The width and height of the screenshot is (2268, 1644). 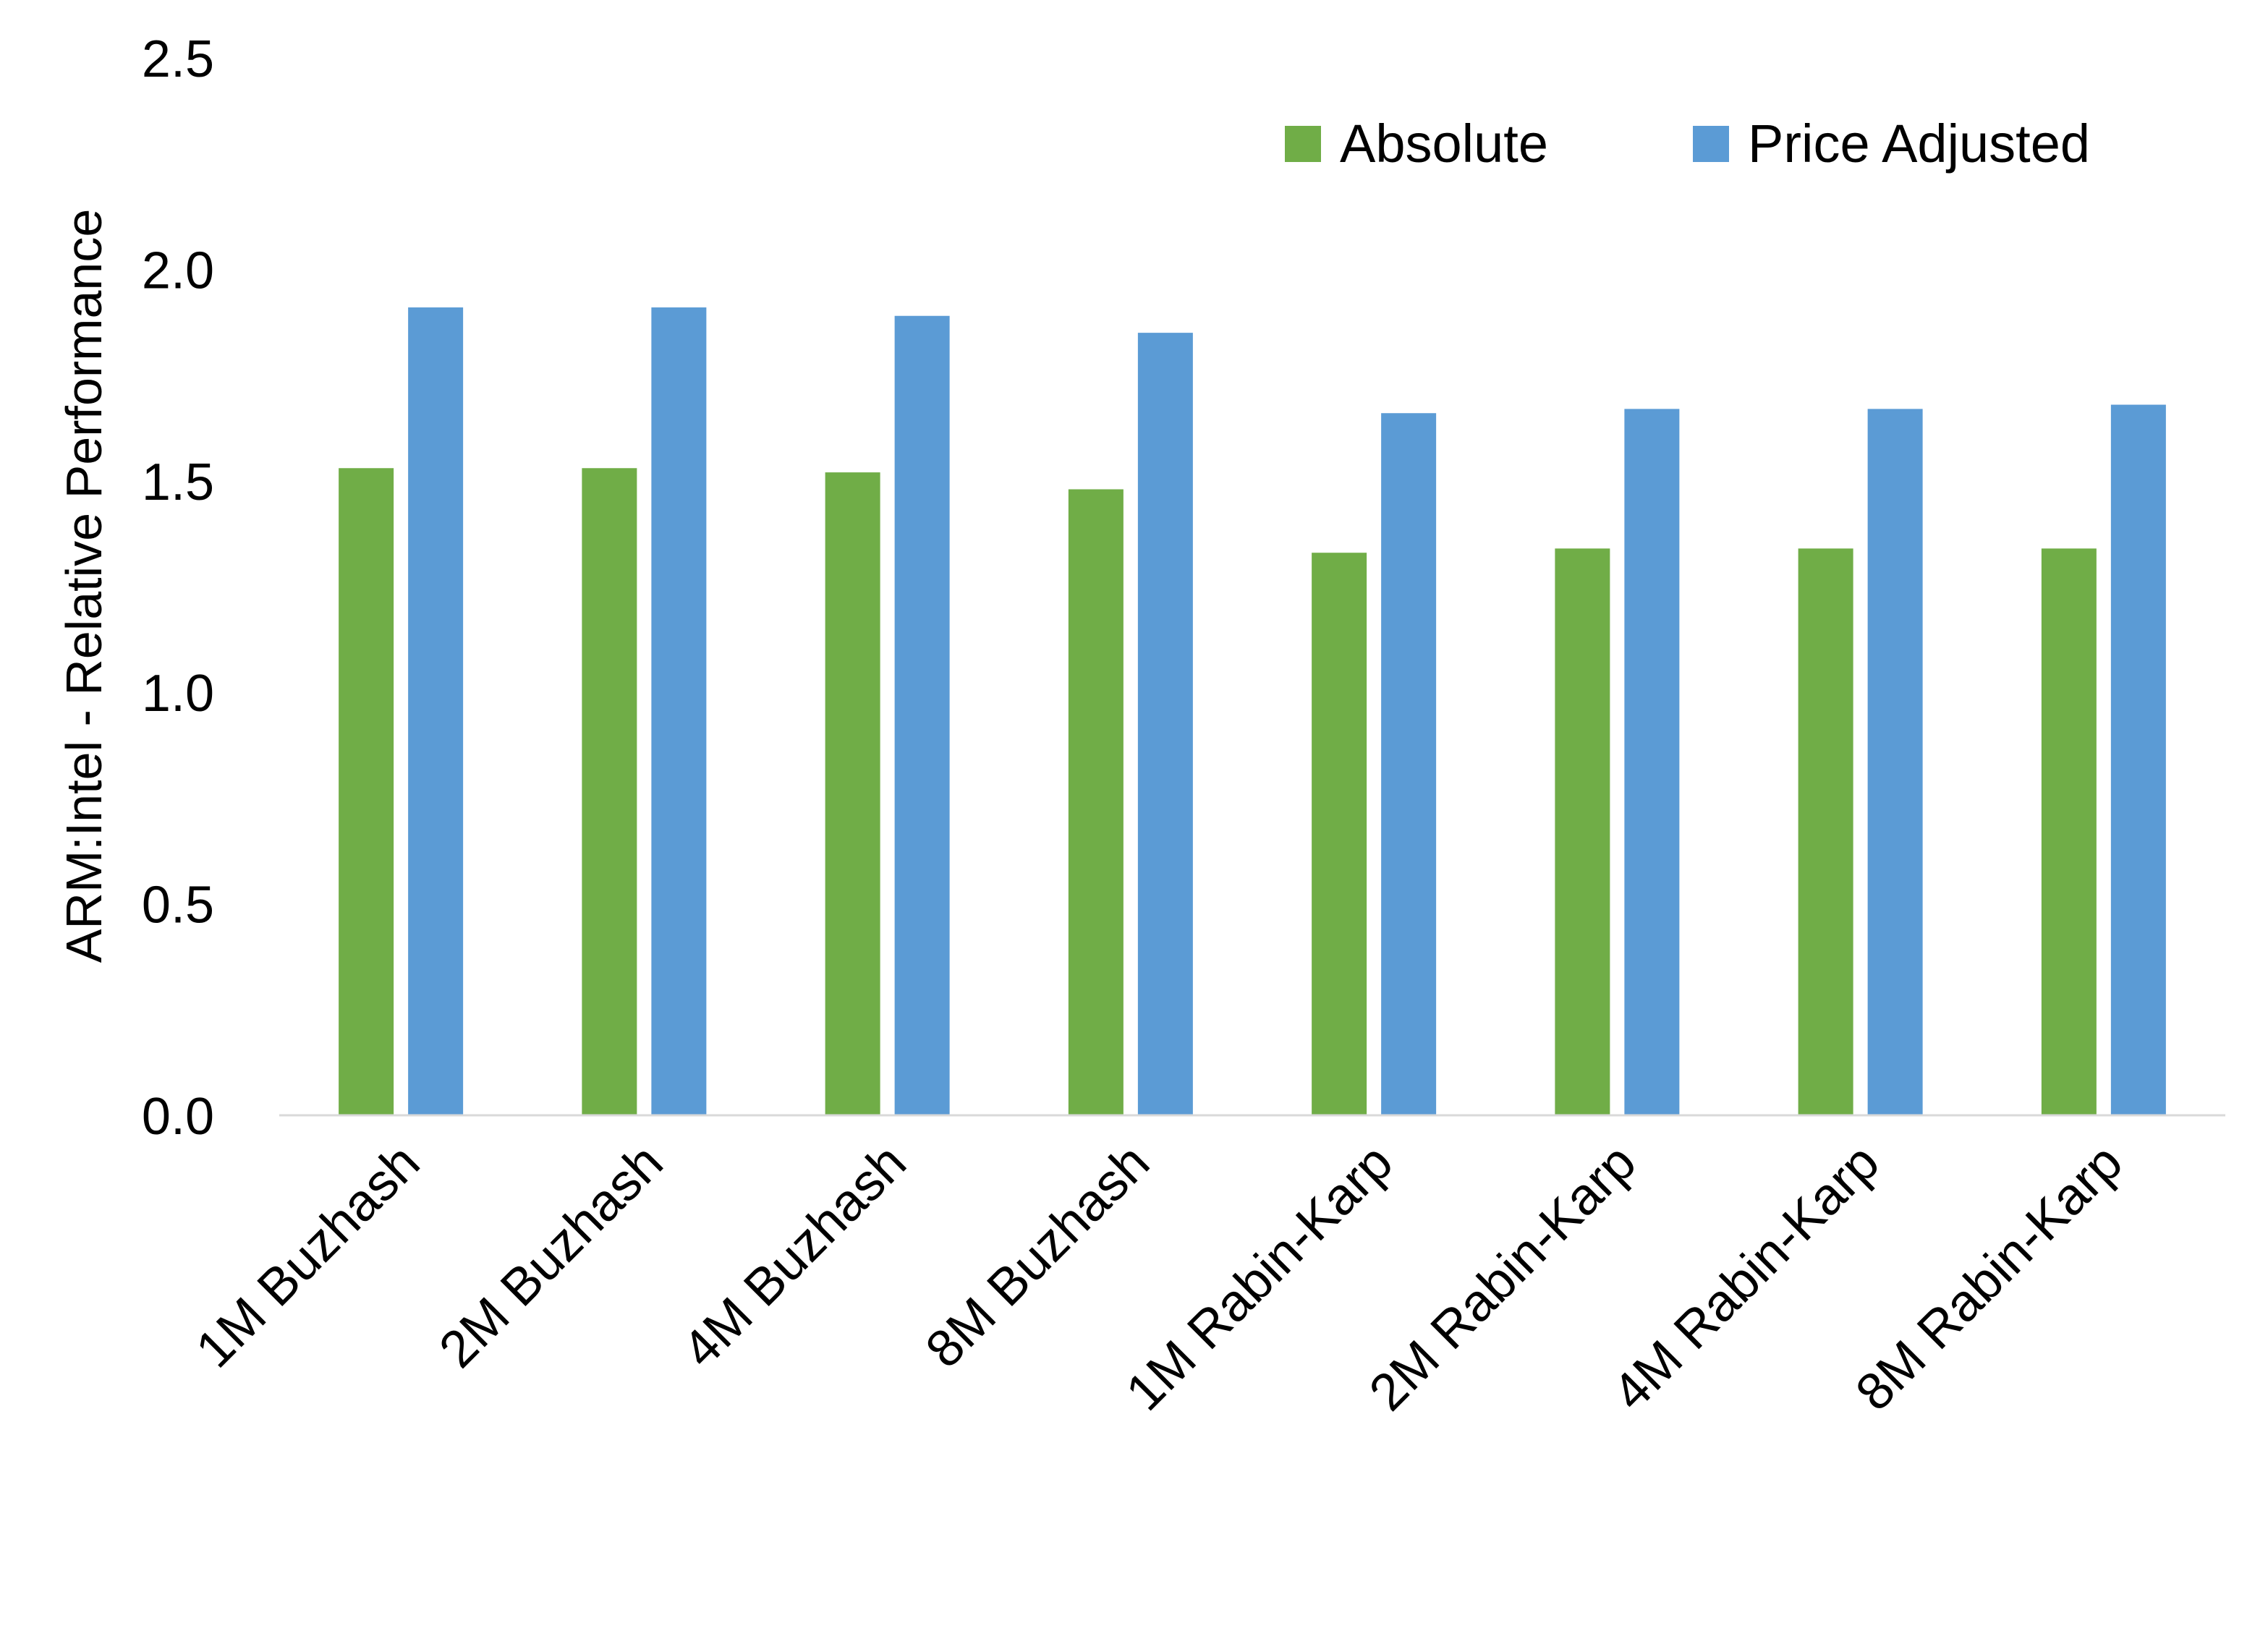 I want to click on y-tick-label: 0.0, so click(x=178, y=1117).